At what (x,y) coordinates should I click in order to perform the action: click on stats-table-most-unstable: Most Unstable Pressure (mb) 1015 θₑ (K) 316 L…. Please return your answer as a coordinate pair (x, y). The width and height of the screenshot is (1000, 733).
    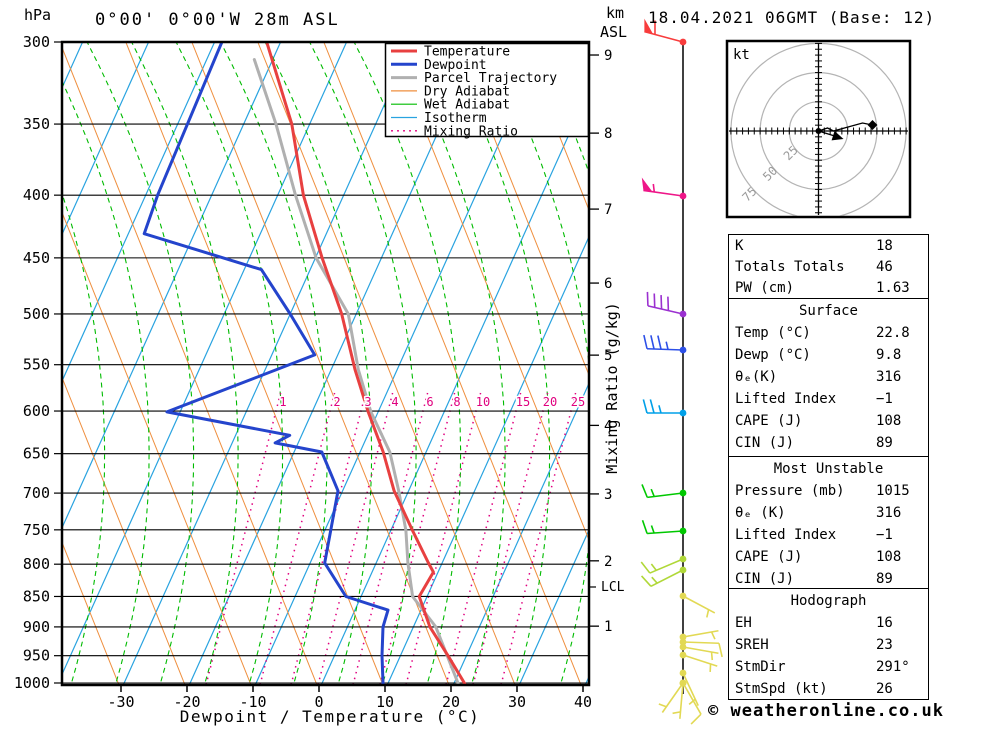
    Looking at the image, I should click on (828, 522).